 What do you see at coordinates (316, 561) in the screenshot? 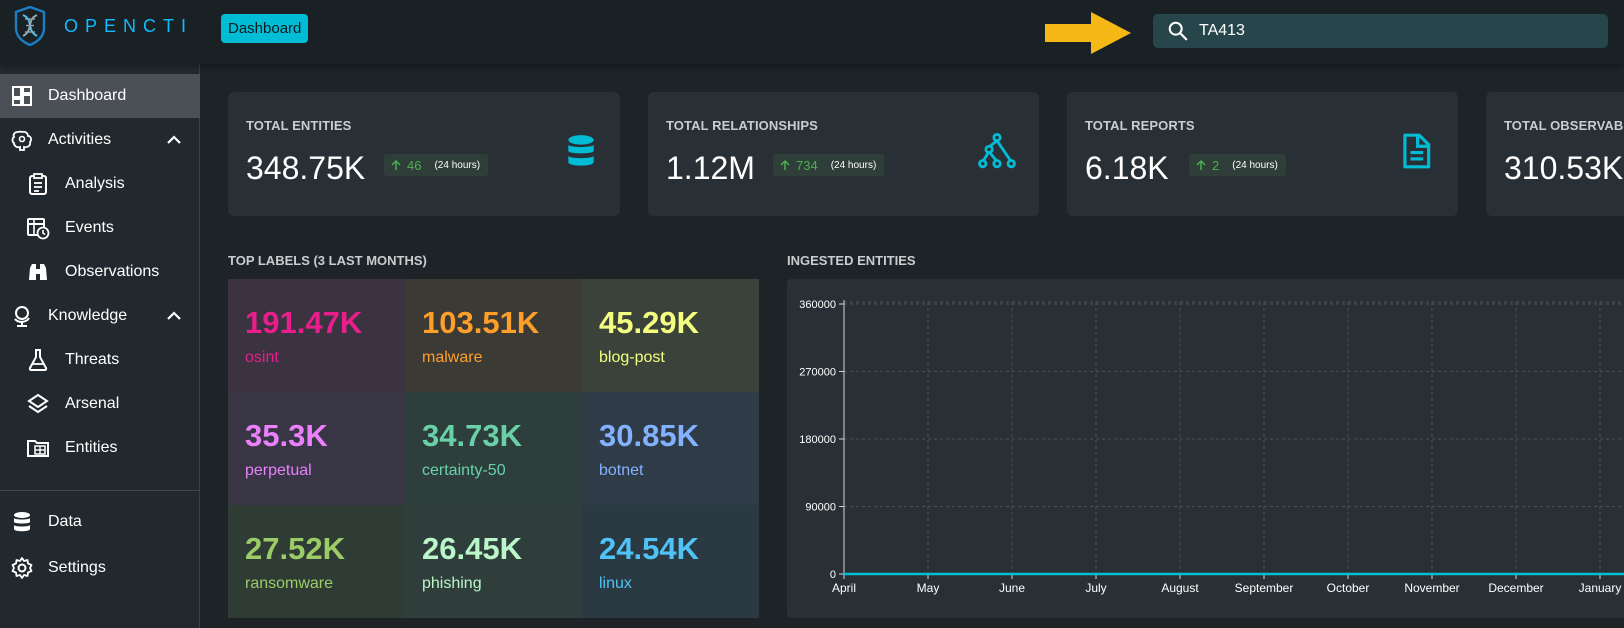
I see `label-tile: 27.52K ransomware` at bounding box center [316, 561].